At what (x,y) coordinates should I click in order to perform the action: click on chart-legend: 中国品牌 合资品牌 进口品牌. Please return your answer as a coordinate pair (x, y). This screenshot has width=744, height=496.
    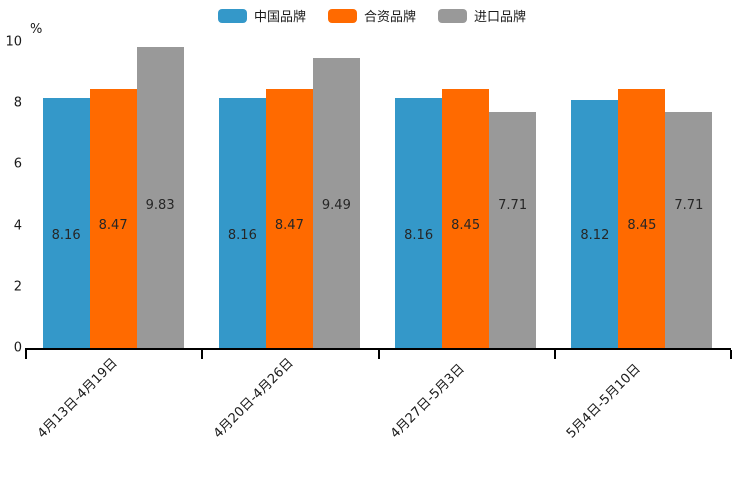
    Looking at the image, I should click on (372, 15).